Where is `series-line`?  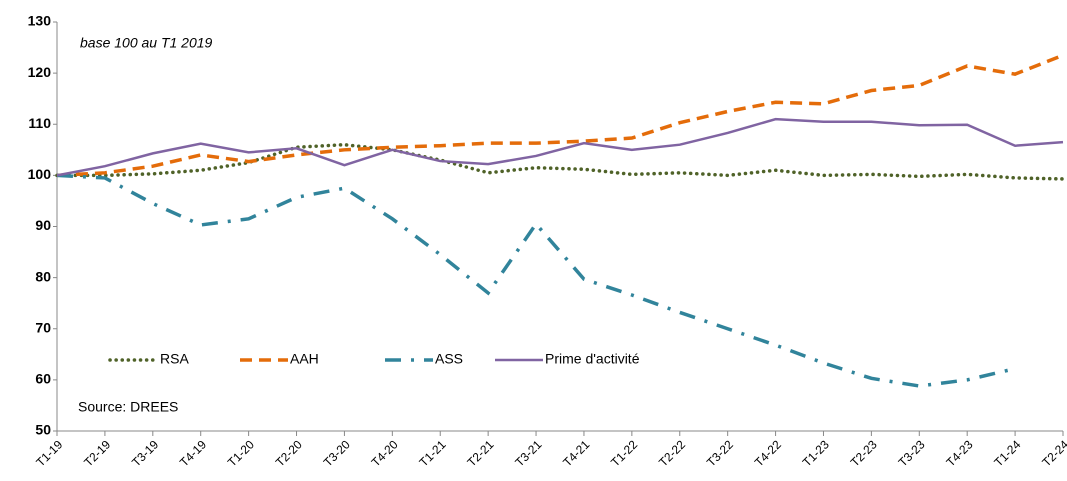 series-line is located at coordinates (560, 147).